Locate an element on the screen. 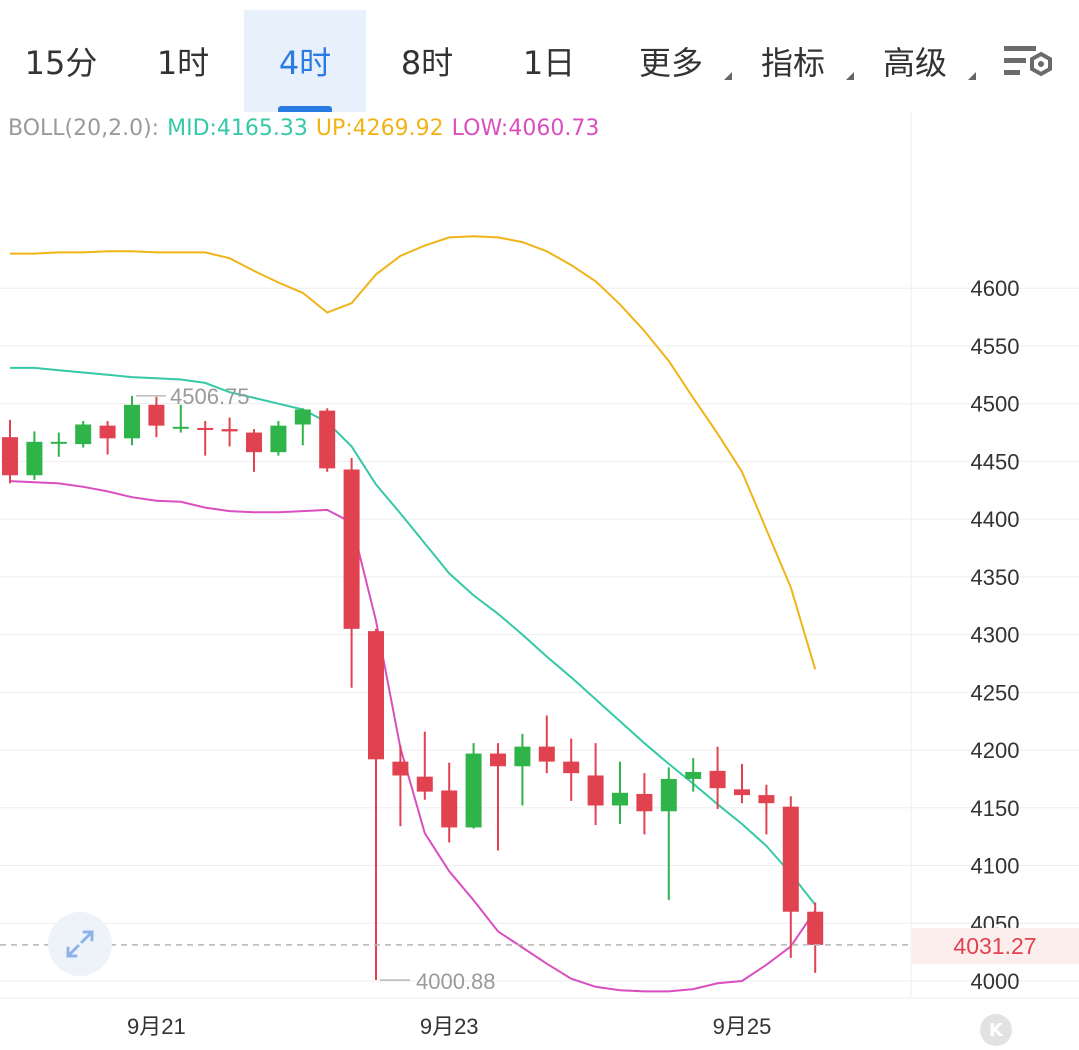 The width and height of the screenshot is (1079, 1050). active-tab-indicator is located at coordinates (305, 109).